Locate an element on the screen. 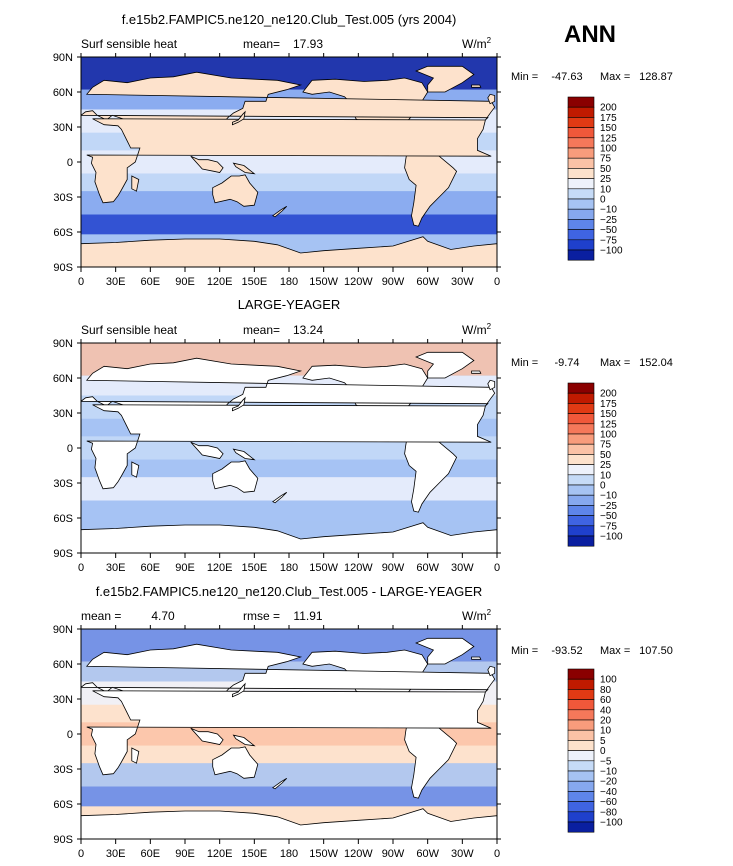 Image resolution: width=733 pixels, height=866 pixels. colorbar-label: −50 is located at coordinates (608, 516).